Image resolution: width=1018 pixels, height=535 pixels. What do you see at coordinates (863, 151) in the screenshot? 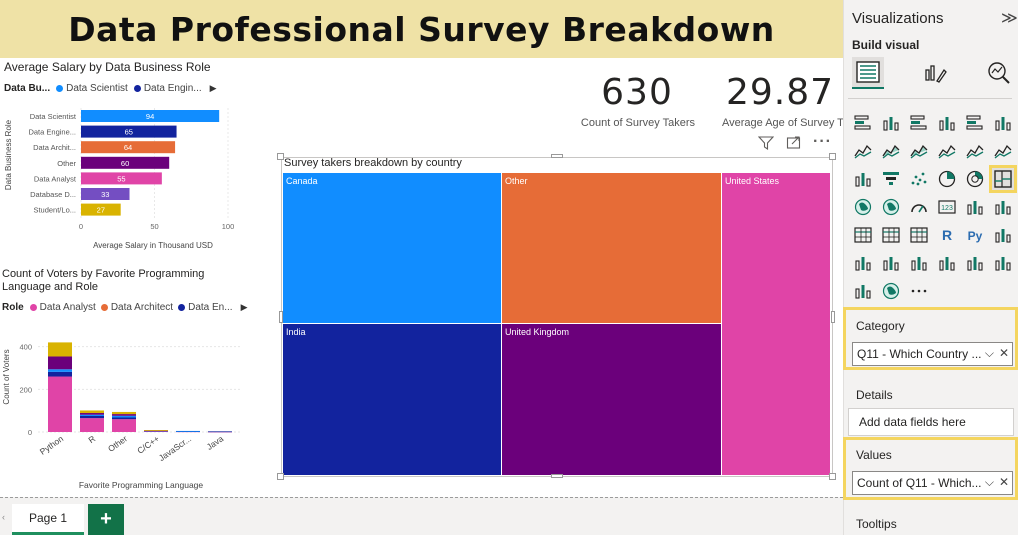
I see `line-chart-icon` at bounding box center [863, 151].